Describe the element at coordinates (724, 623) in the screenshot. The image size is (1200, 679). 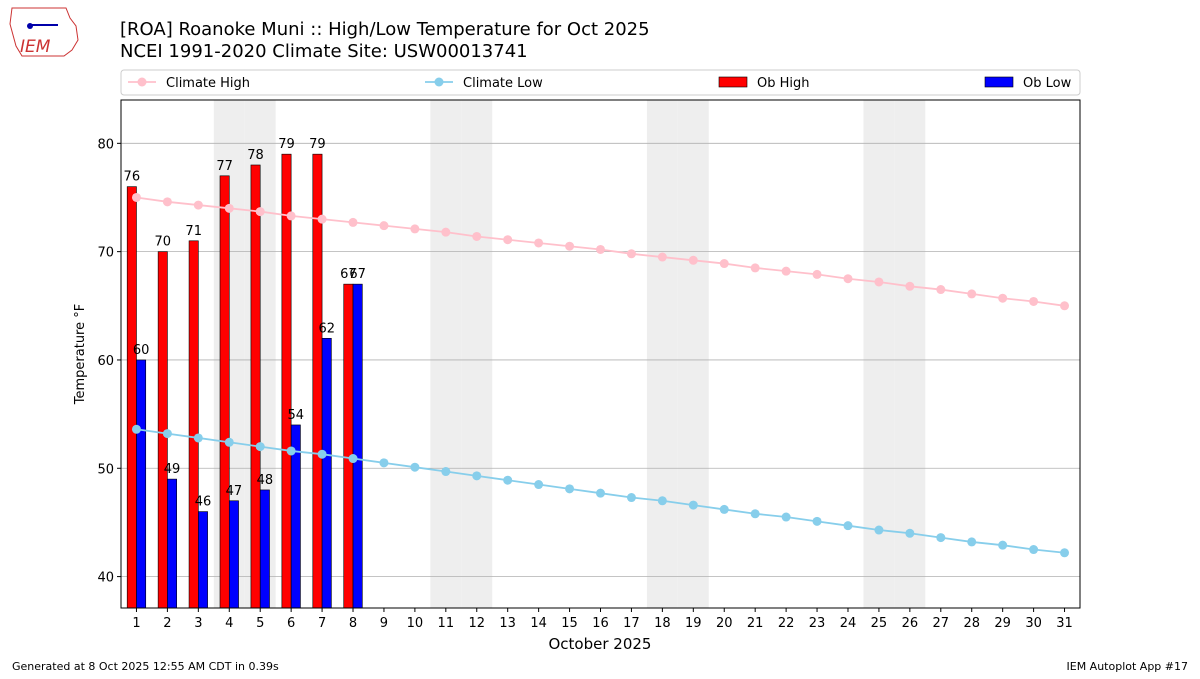
I see `x-tick-label: 20` at that location.